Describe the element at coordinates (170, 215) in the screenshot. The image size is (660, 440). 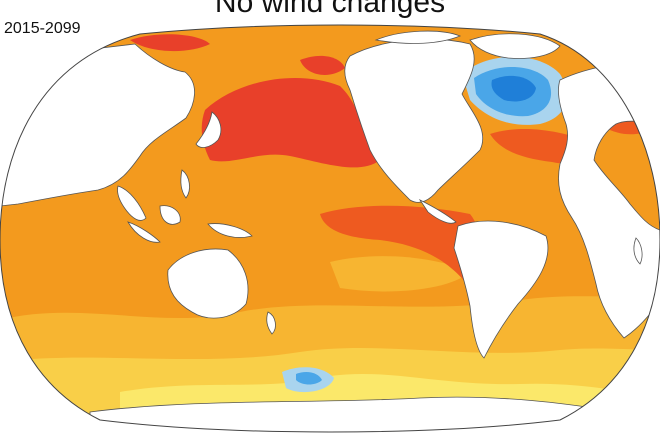
I see `land-borneo` at that location.